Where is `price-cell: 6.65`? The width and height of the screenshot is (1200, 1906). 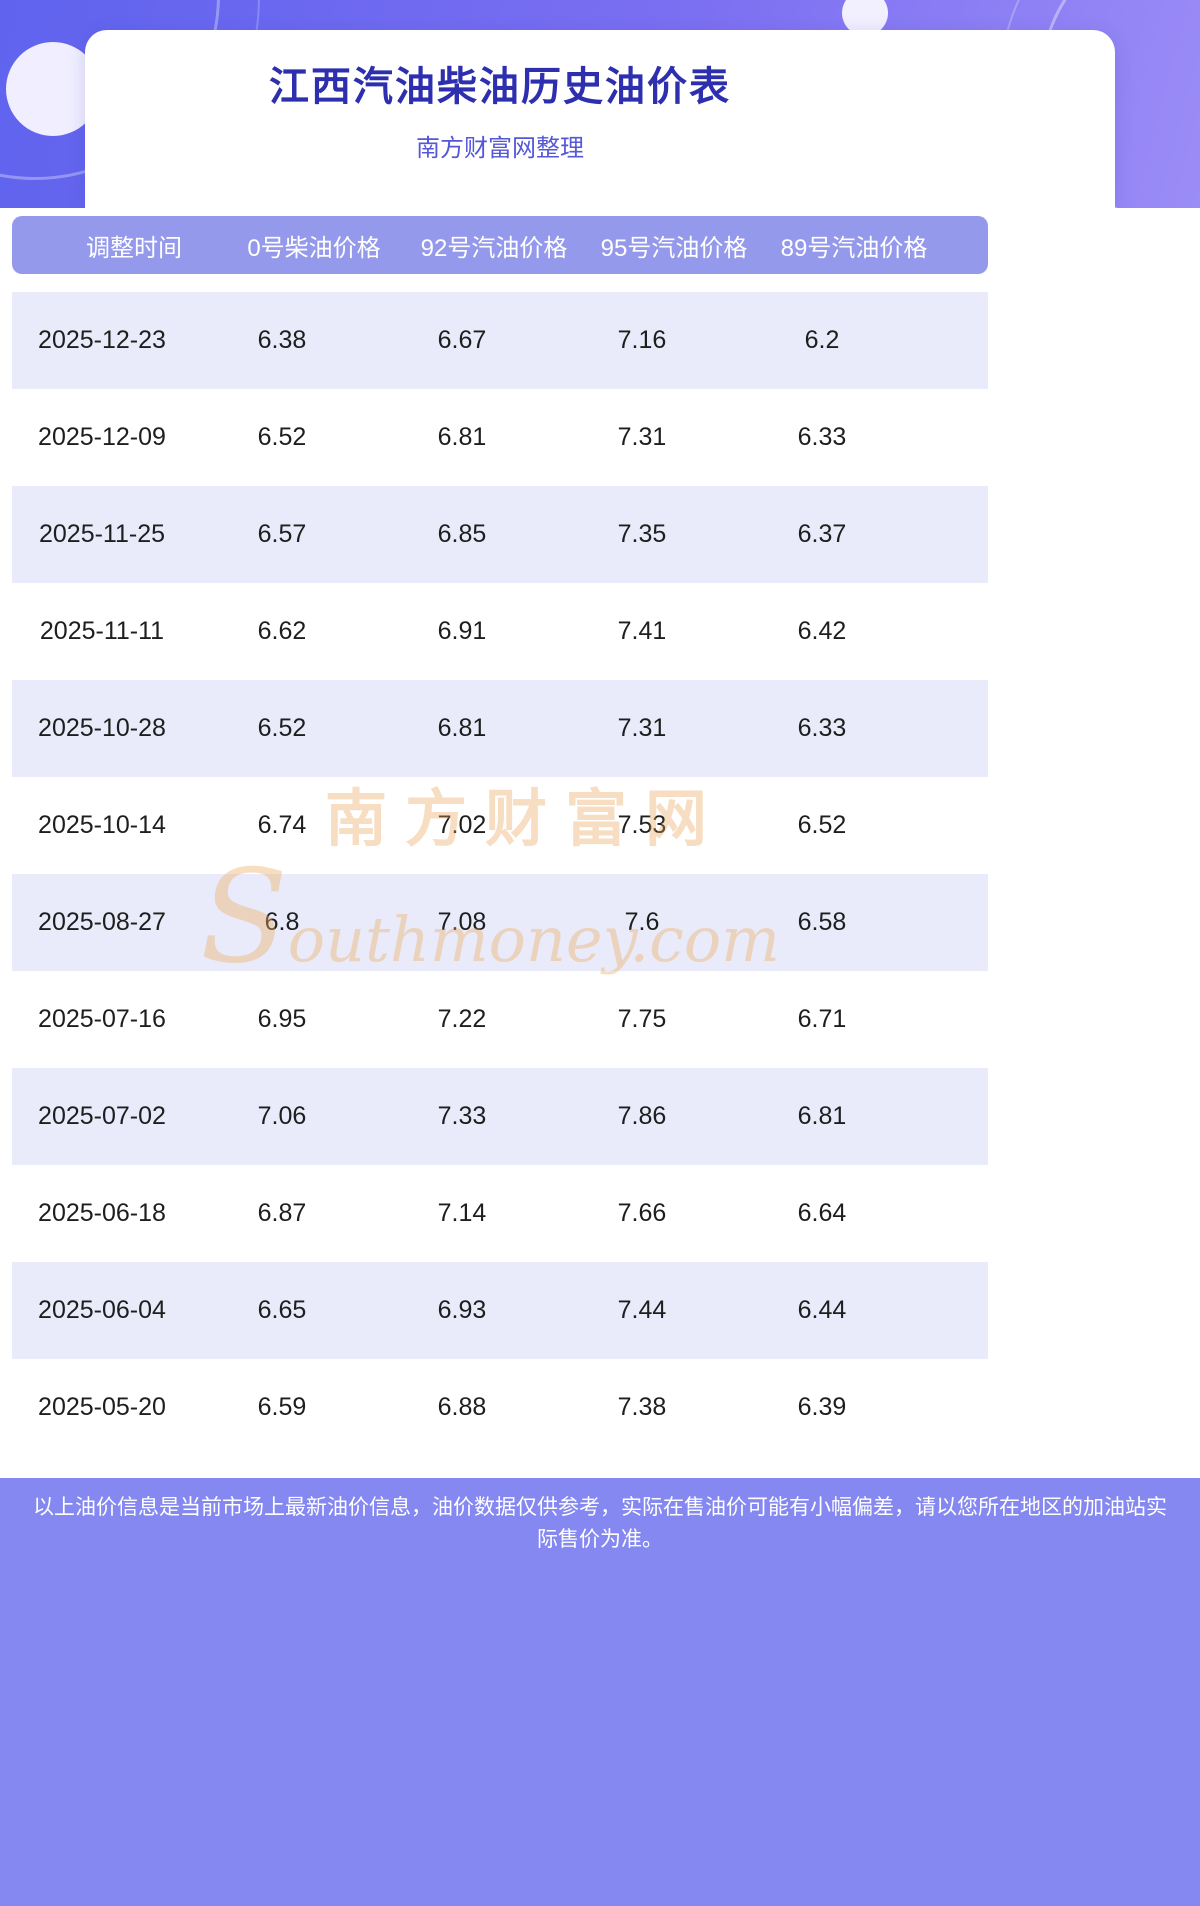
price-cell: 6.65 is located at coordinates (282, 1310).